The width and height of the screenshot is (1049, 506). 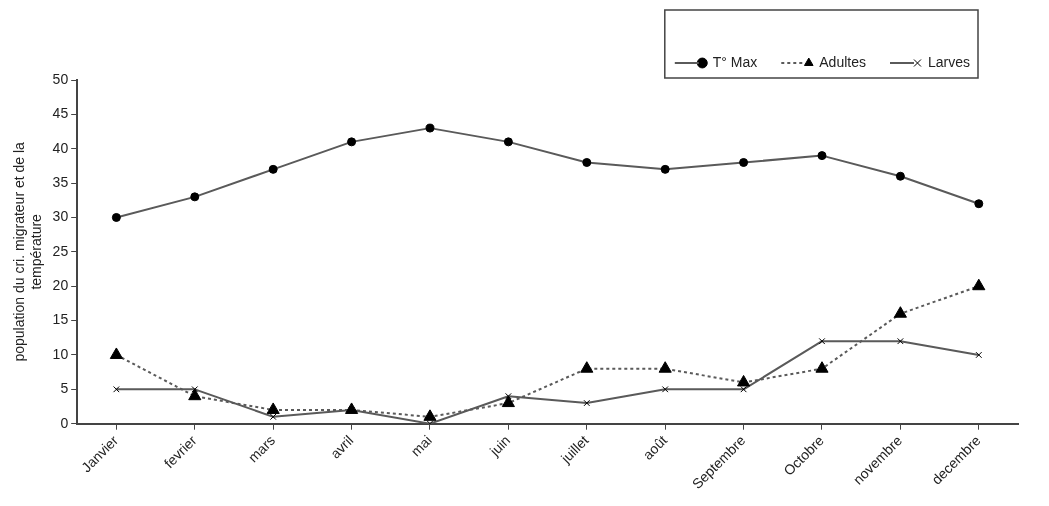 I want to click on y-tick-label: 40, so click(x=60, y=147).